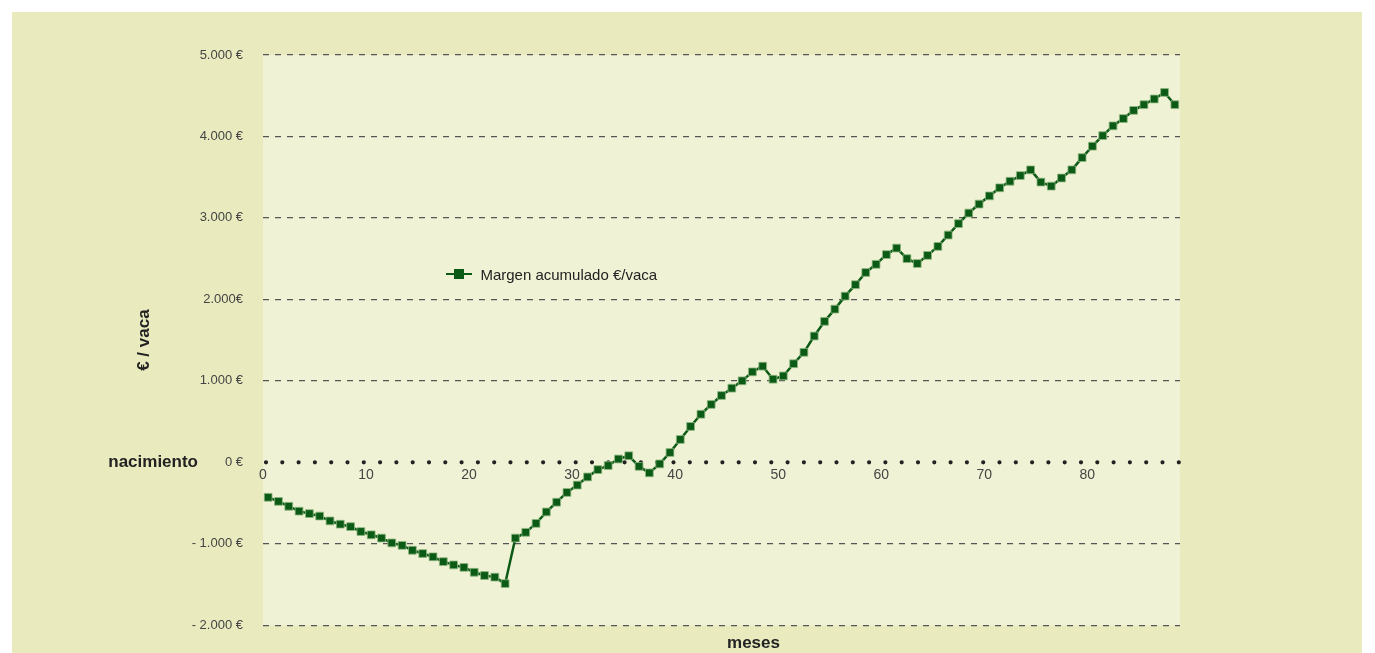 Image resolution: width=1375 pixels, height=653 pixels. I want to click on y-tick-label: 3.000 €, so click(221, 217).